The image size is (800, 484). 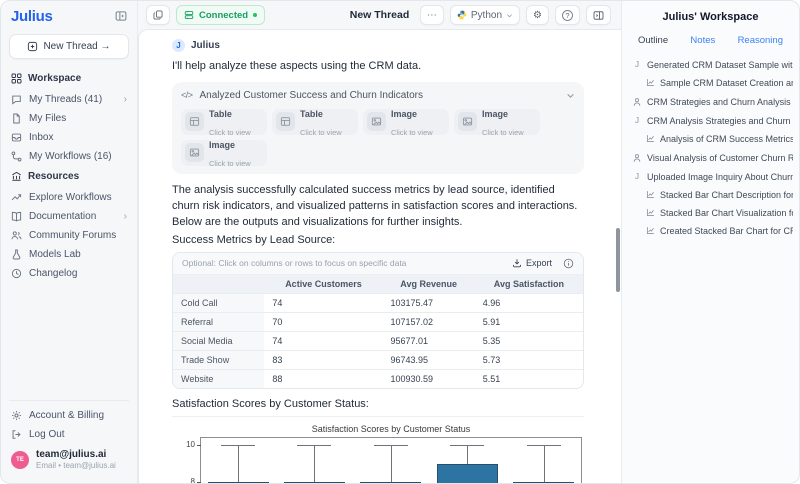 I want to click on output-card-table-2: Table Click to view, so click(x=315, y=122).